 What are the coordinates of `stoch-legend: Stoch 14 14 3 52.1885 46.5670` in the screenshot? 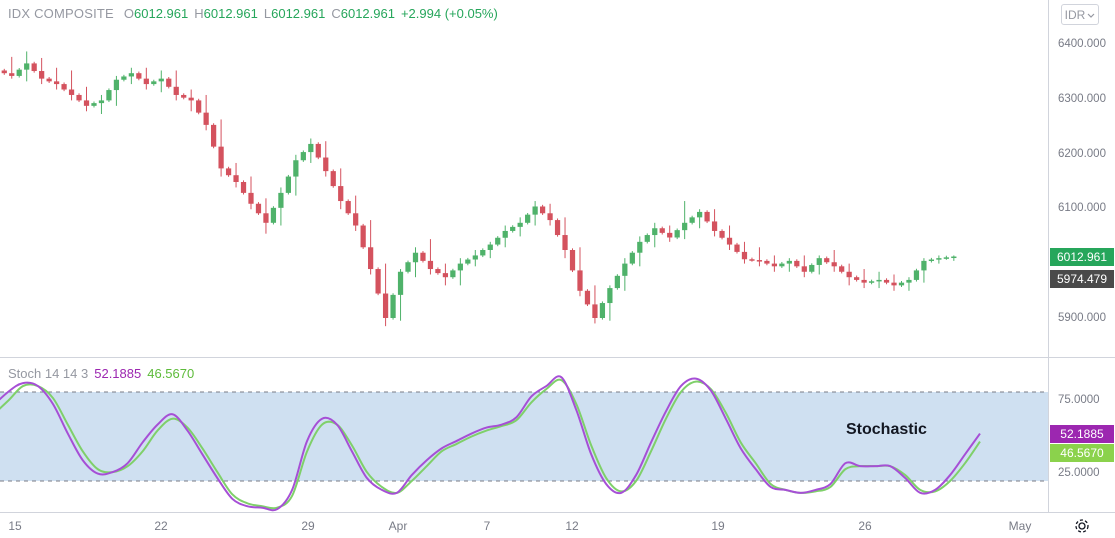 It's located at (104, 373).